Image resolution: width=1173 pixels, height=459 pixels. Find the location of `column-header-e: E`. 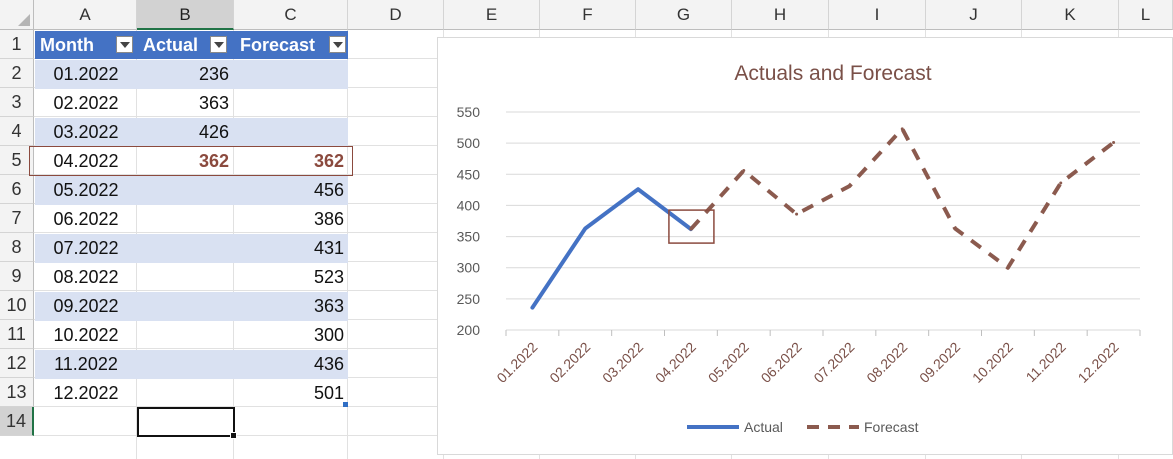

column-header-e: E is located at coordinates (492, 15).